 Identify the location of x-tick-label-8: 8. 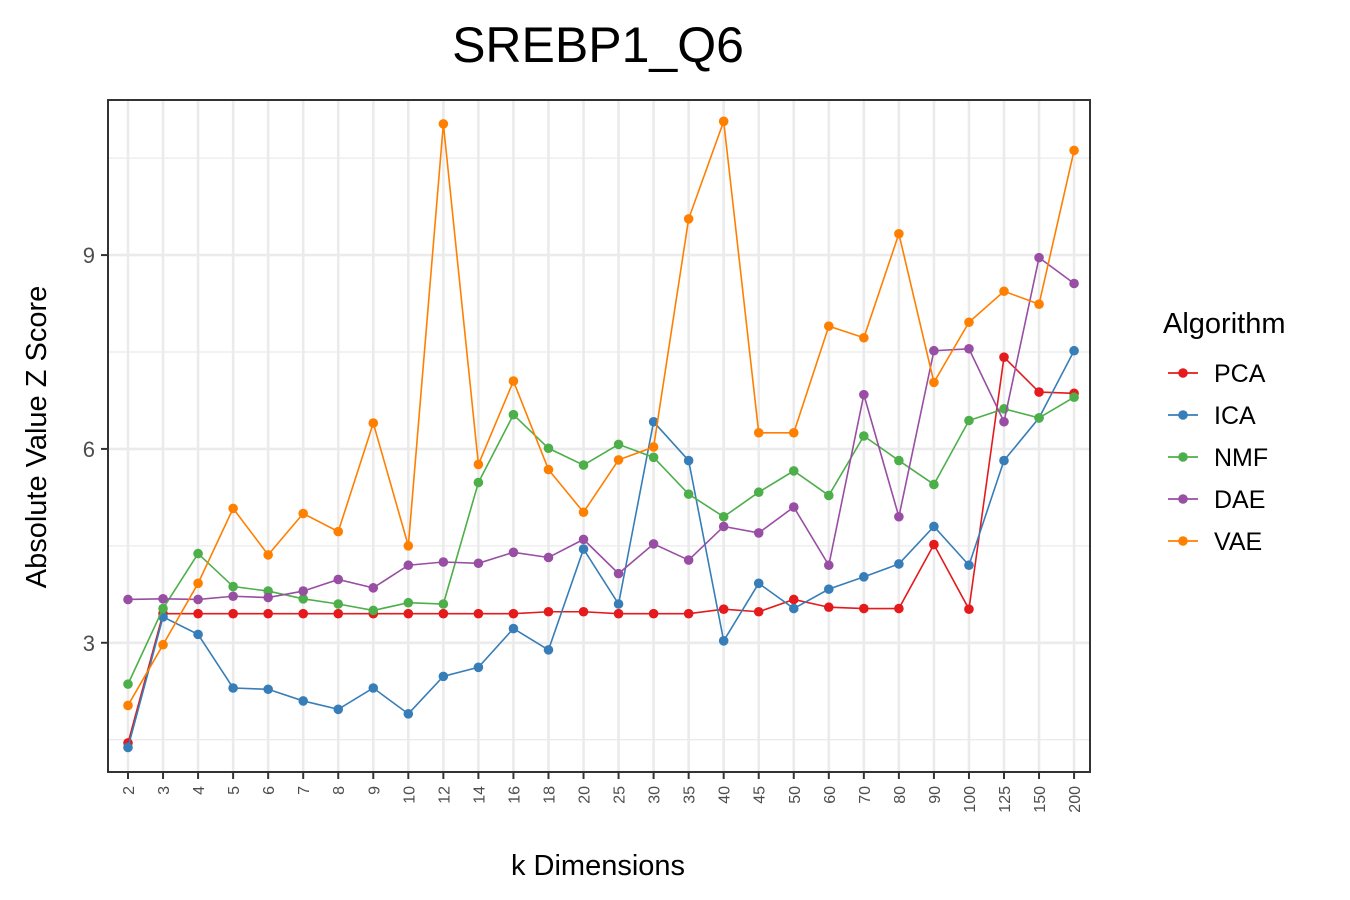
(339, 790).